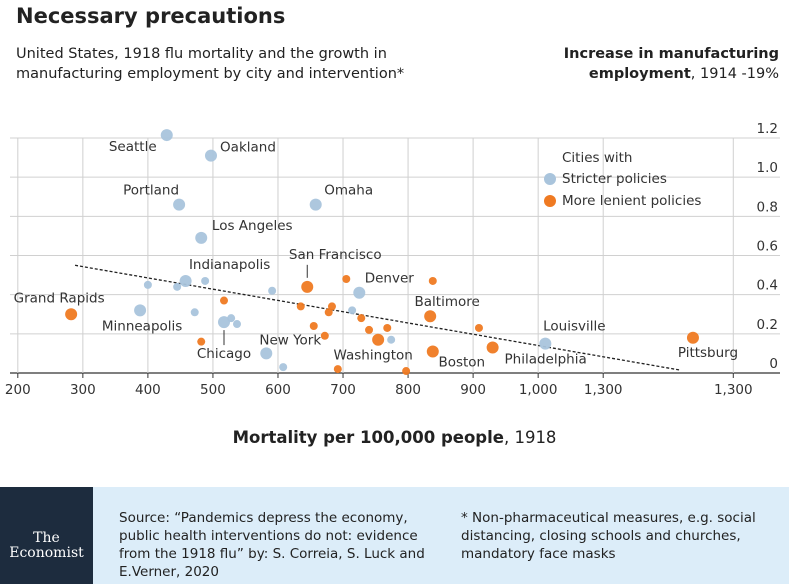 The height and width of the screenshot is (584, 789). What do you see at coordinates (408, 390) in the screenshot?
I see `x-tick-label: 800` at bounding box center [408, 390].